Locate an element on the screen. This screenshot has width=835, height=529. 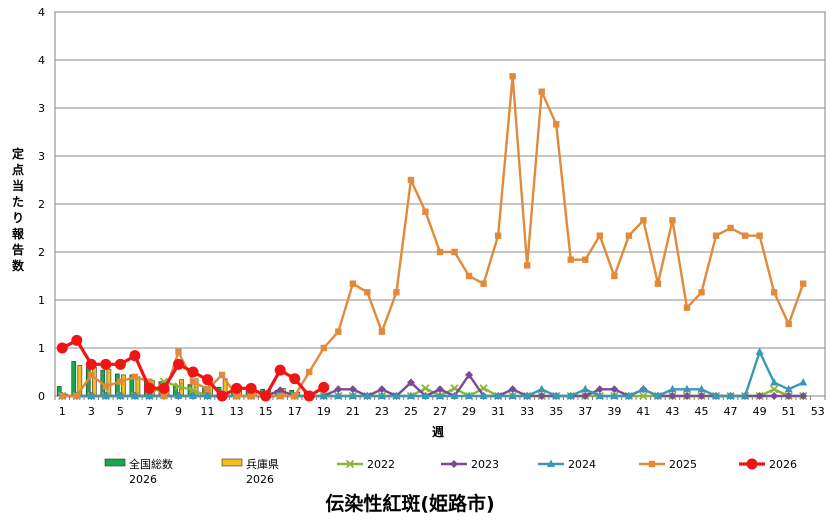
series-2026 is located at coordinates (193, 368).